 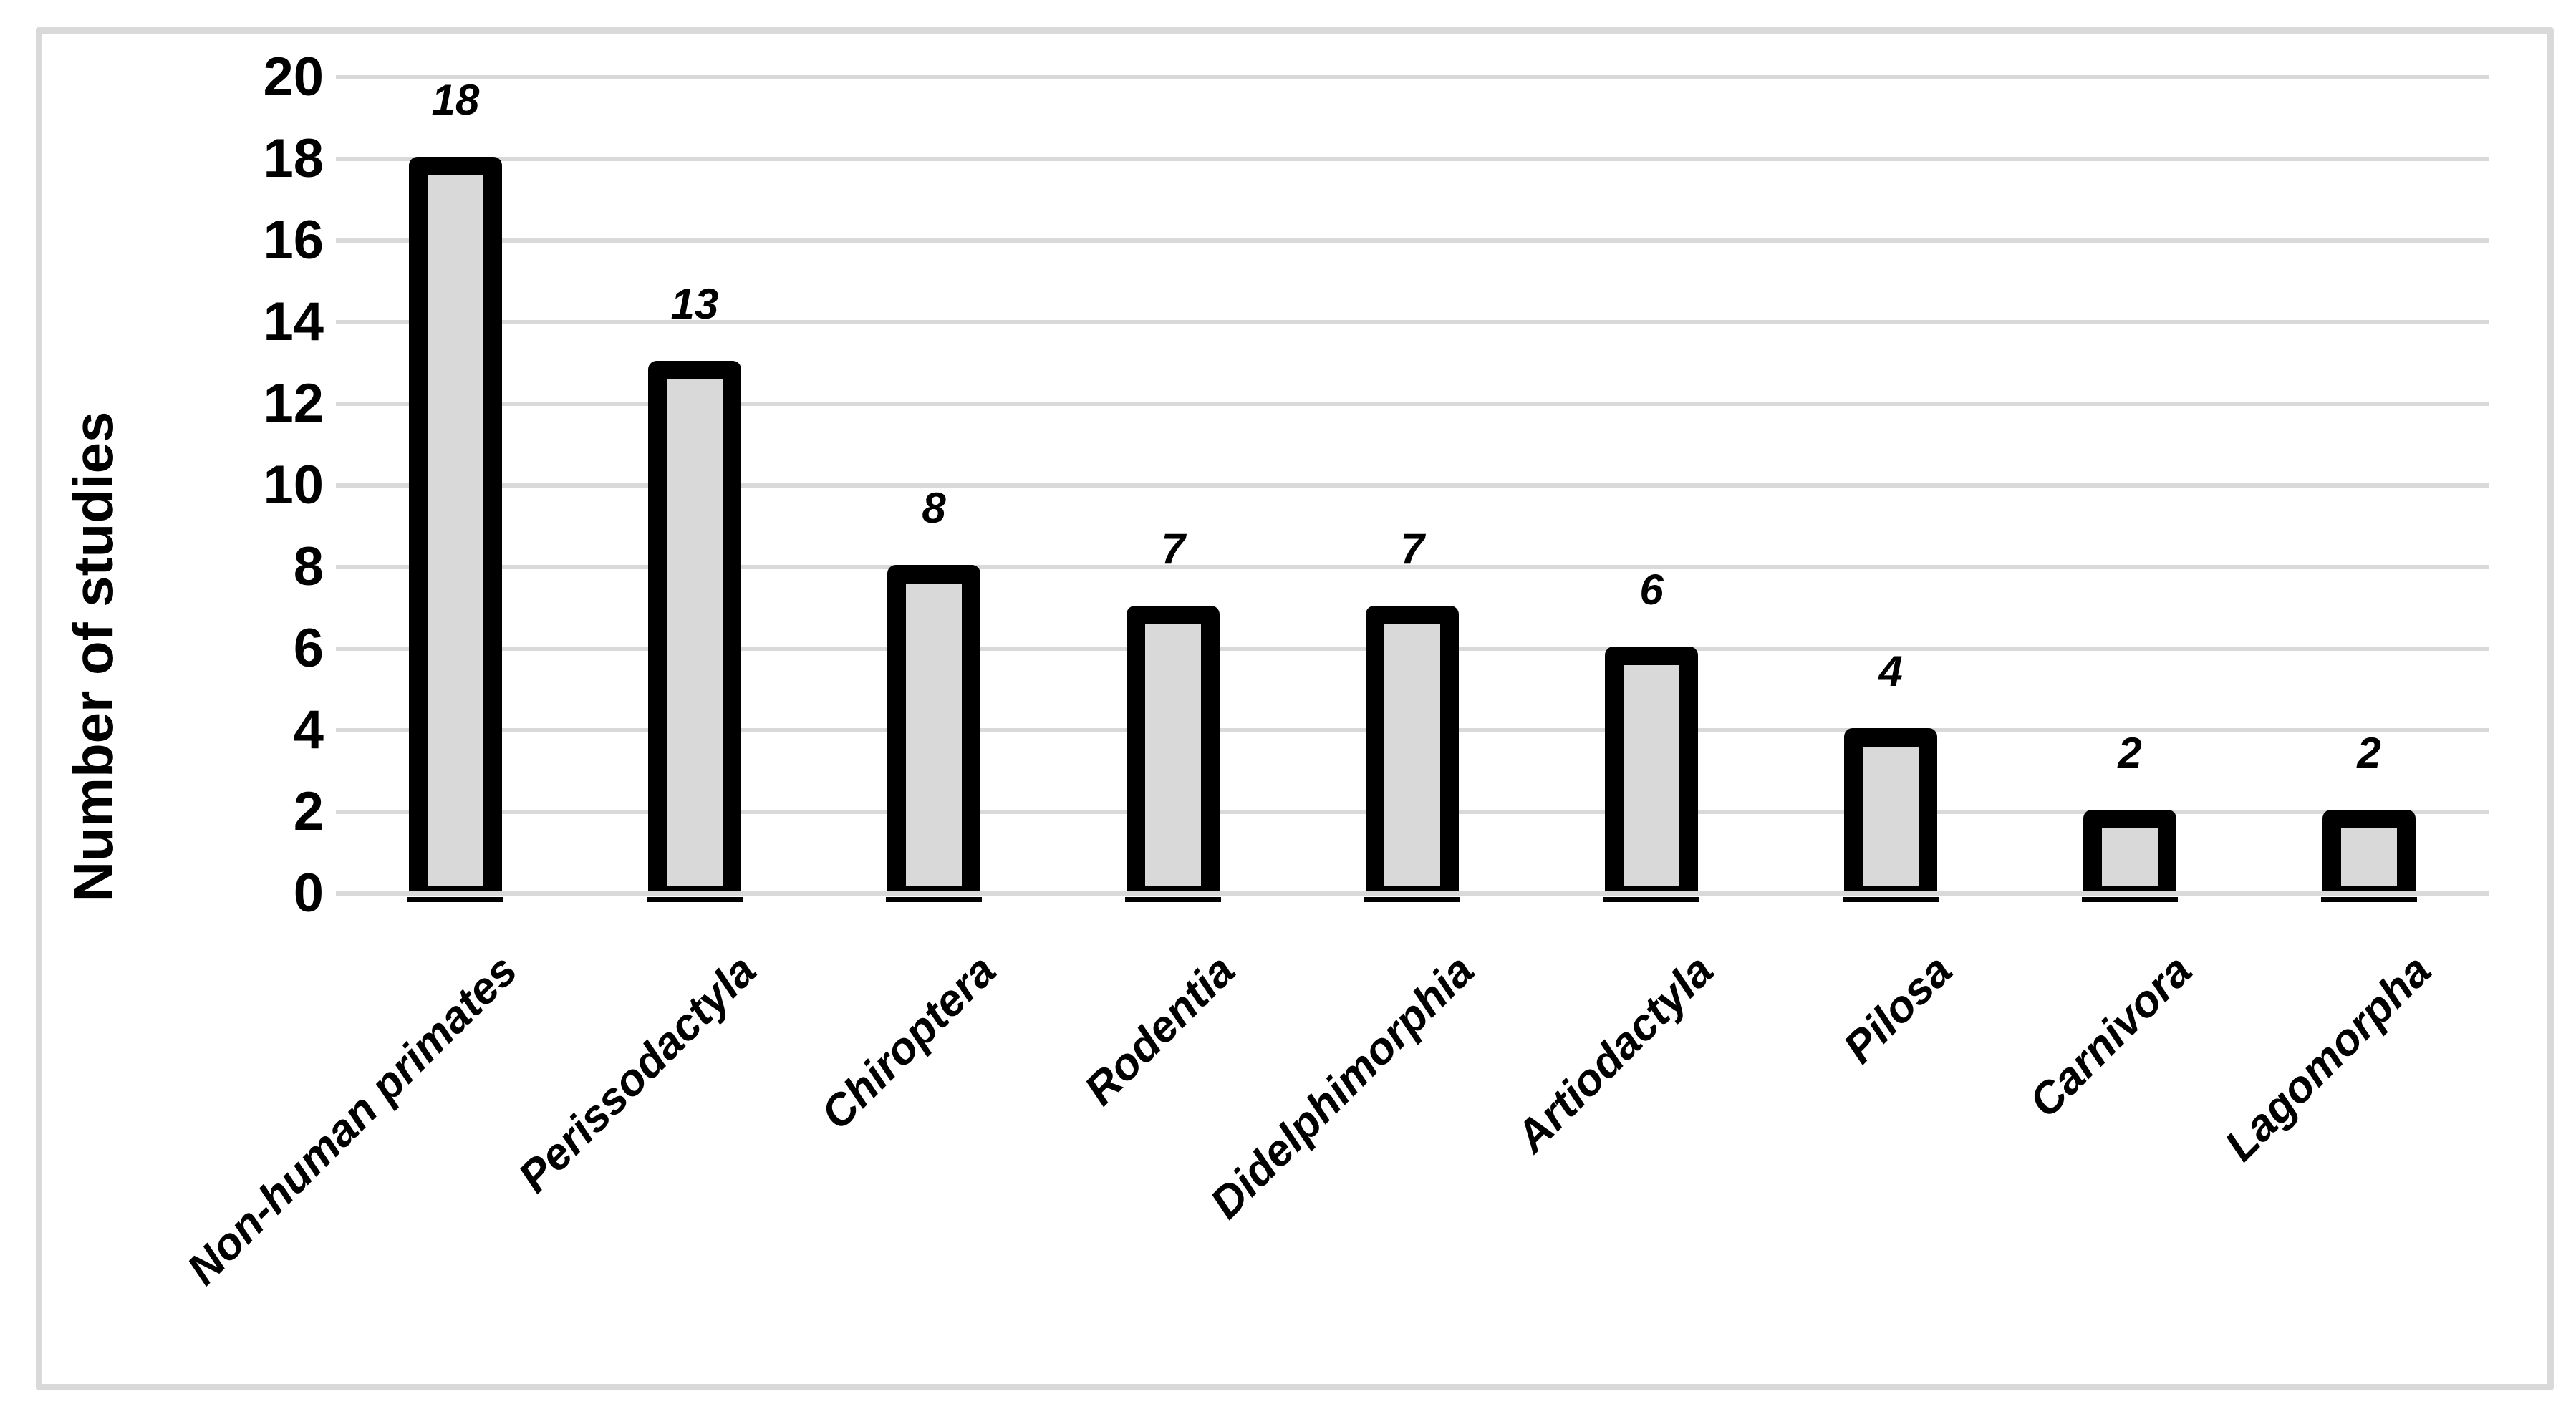 What do you see at coordinates (934, 508) in the screenshot?
I see `bar-value-label: 8` at bounding box center [934, 508].